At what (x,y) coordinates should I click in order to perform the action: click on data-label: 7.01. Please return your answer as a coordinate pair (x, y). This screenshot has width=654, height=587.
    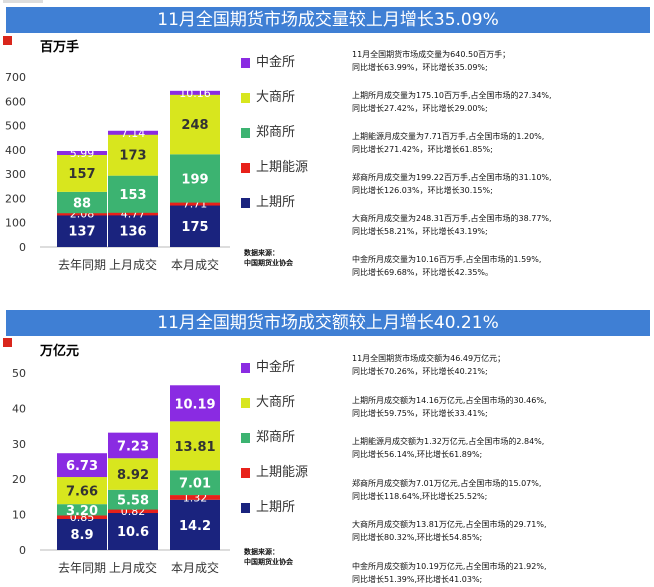
    Looking at the image, I should click on (195, 484).